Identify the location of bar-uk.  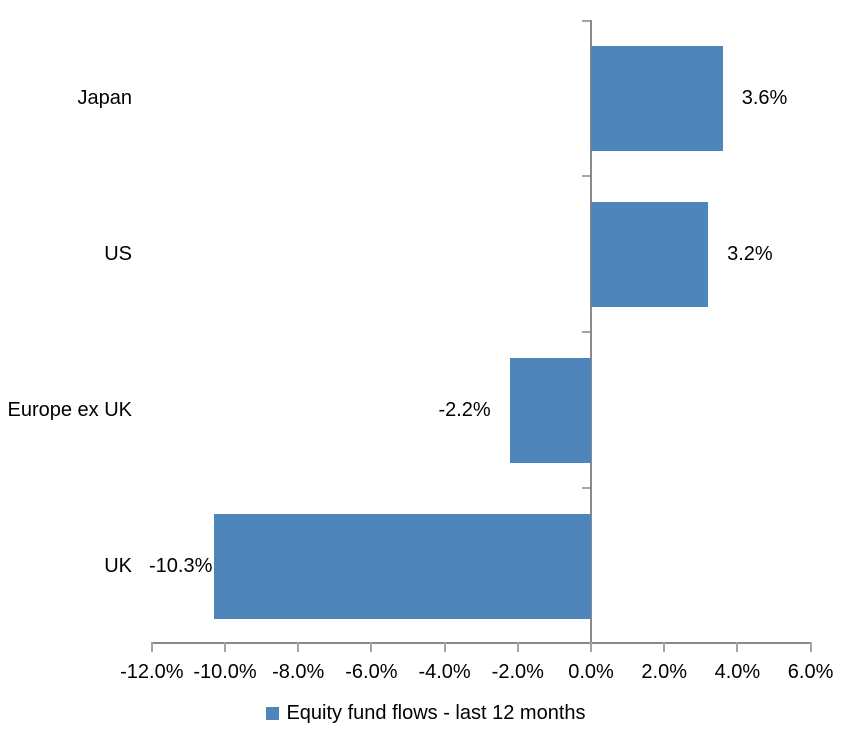
(402, 566).